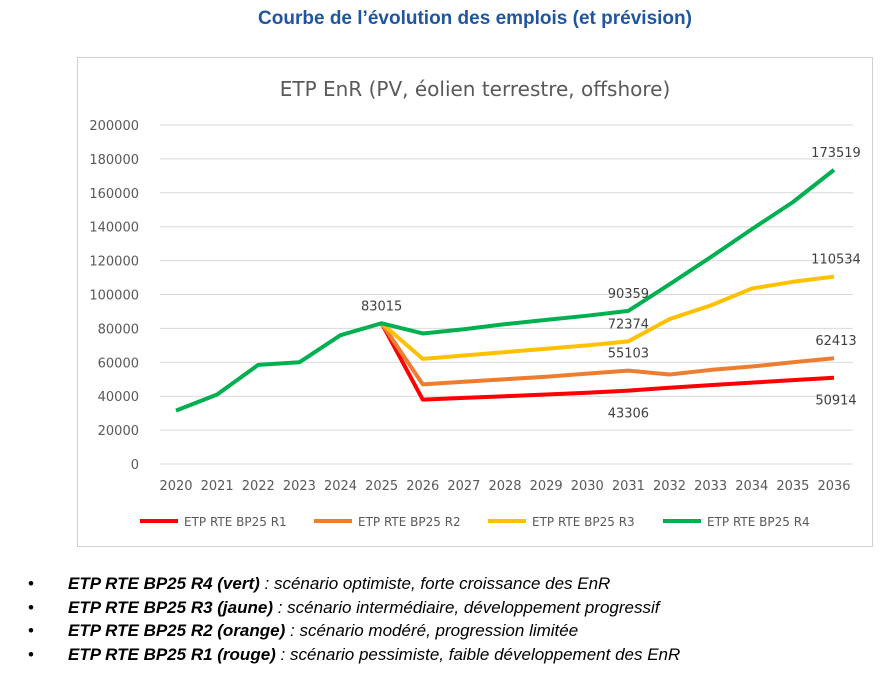 Image resolution: width=880 pixels, height=679 pixels. I want to click on series-line-etp-rte-bp25-r1, so click(607, 362).